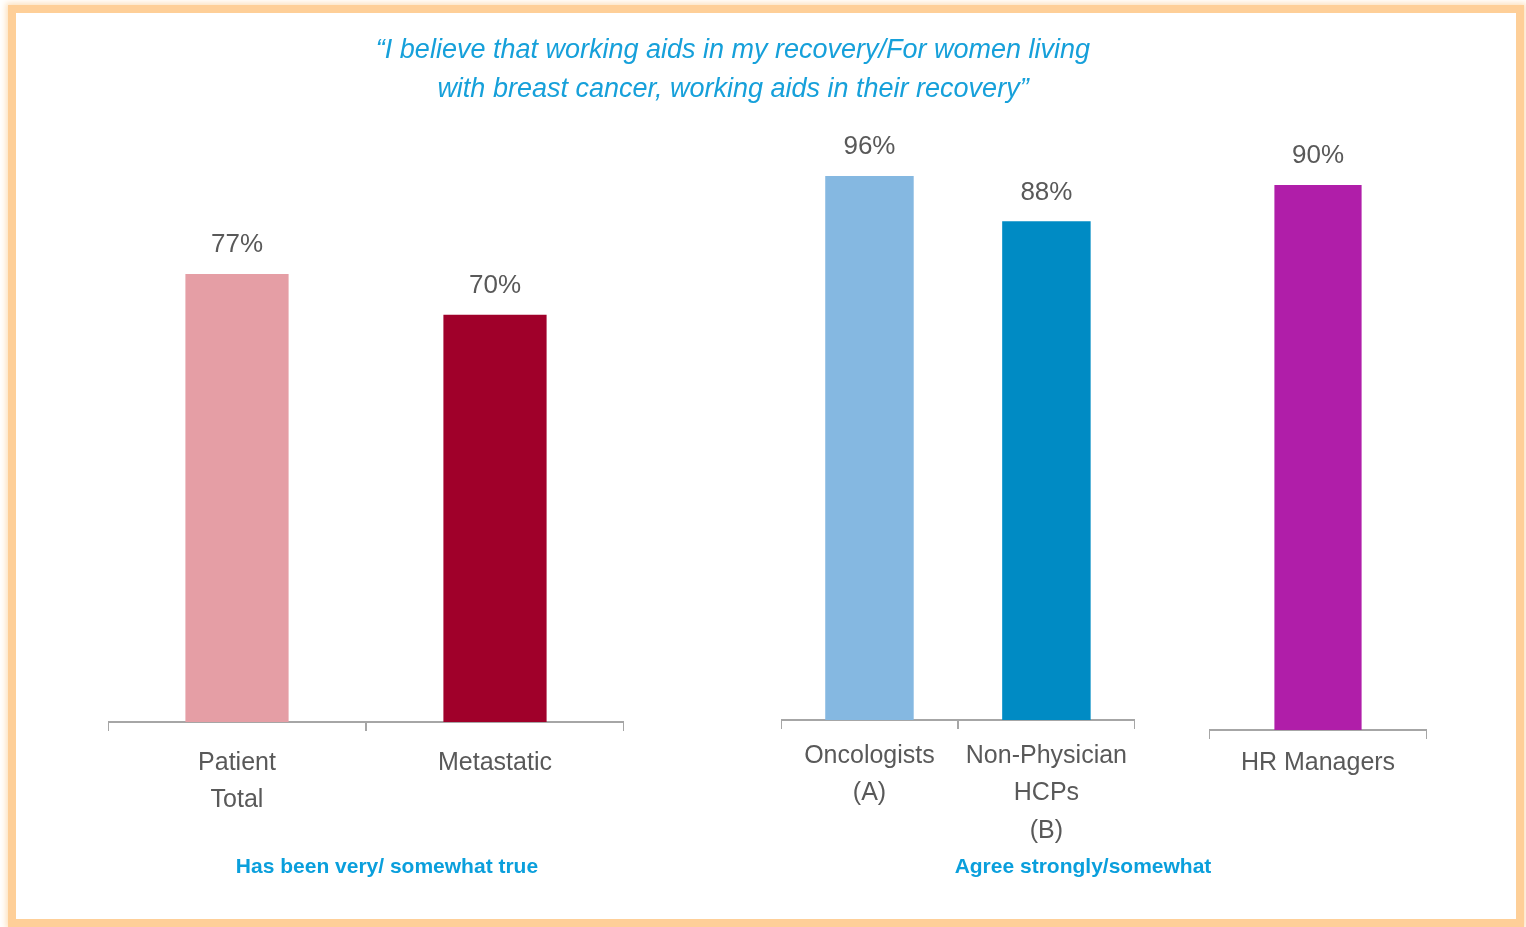  What do you see at coordinates (1046, 791) in the screenshot?
I see `x-tick-label: Non-Physician HCPs (B)` at bounding box center [1046, 791].